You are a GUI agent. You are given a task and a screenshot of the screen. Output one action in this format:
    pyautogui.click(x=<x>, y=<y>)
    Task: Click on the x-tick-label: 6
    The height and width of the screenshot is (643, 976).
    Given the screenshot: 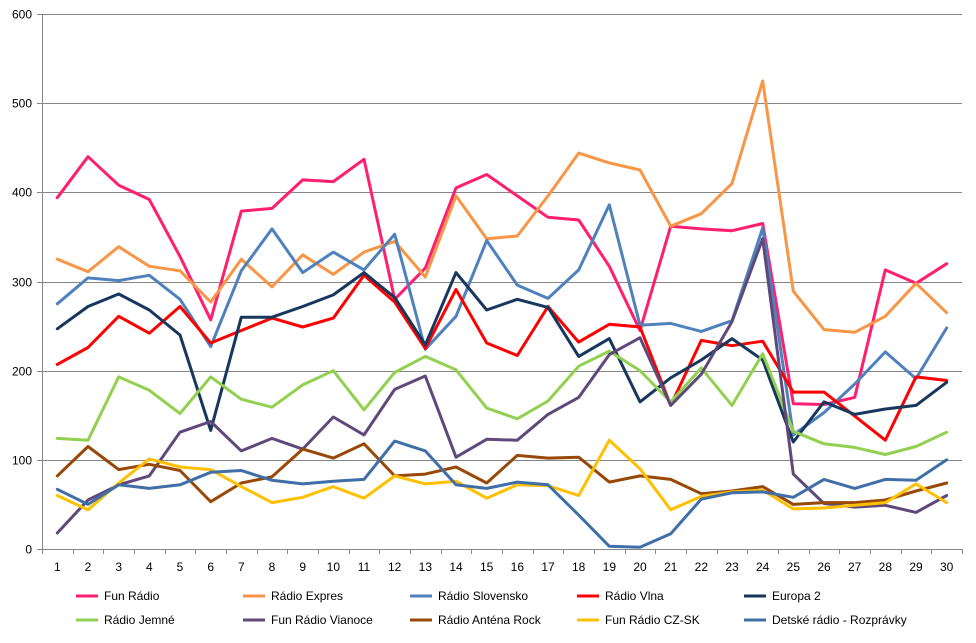 What is the action you would take?
    pyautogui.click(x=210, y=567)
    